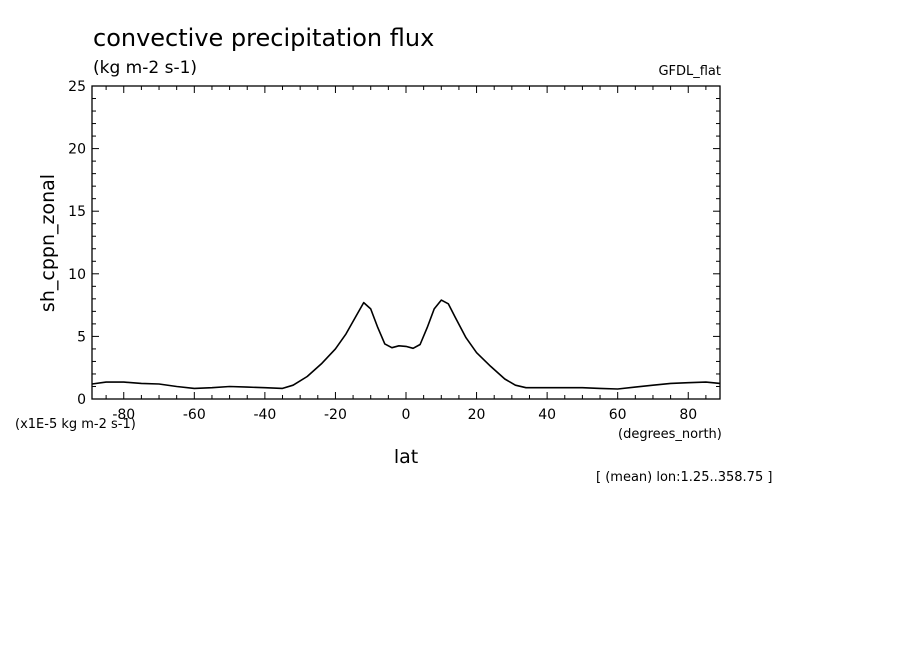  What do you see at coordinates (618, 415) in the screenshot?
I see `x-tick-label: 60` at bounding box center [618, 415].